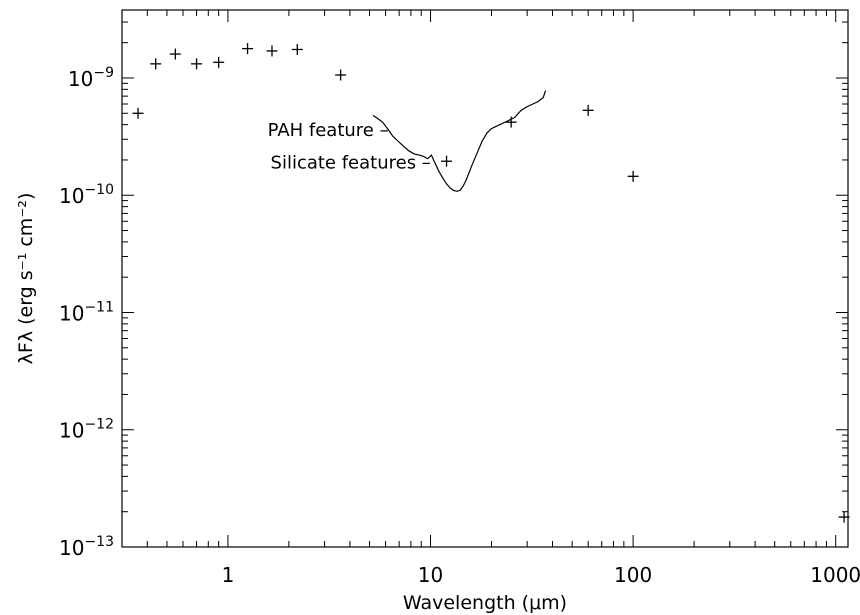  I want to click on y-tick-exponent: −11, so click(99, 307).